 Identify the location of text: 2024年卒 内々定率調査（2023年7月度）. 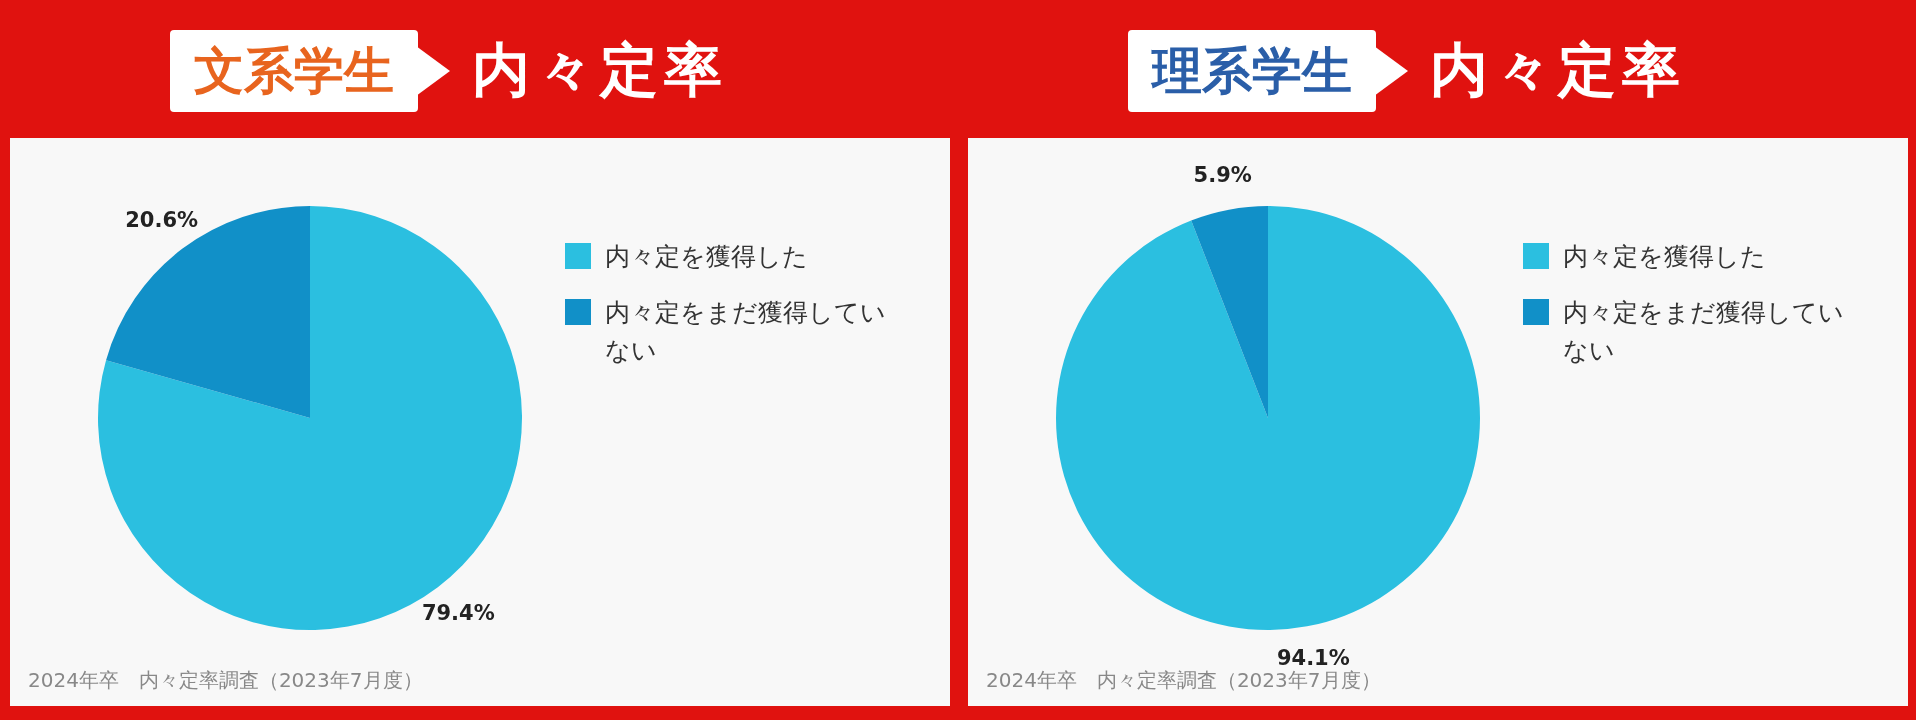
(225, 680).